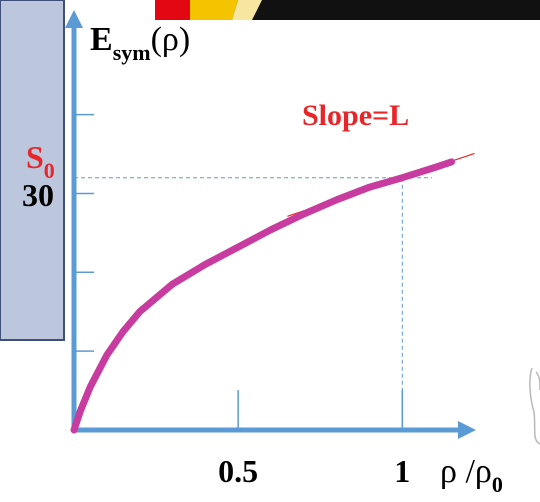 The image size is (540, 502). What do you see at coordinates (534, 406) in the screenshot?
I see `background-figurine` at bounding box center [534, 406].